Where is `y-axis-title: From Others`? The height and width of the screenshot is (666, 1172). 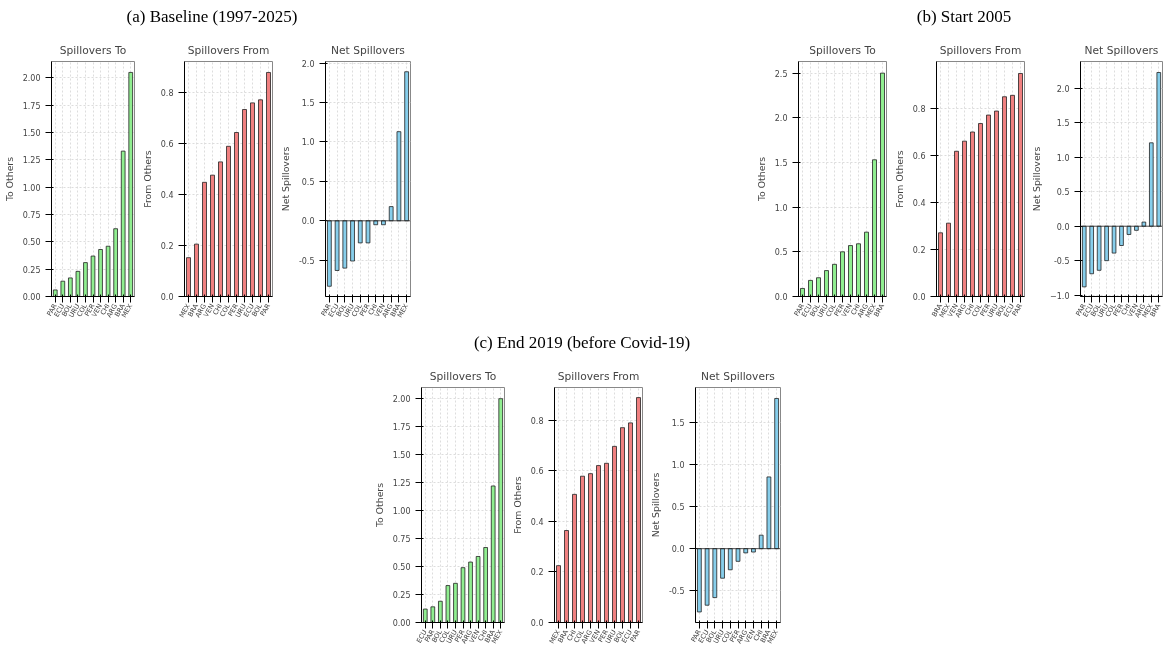 y-axis-title: From Others is located at coordinates (517, 505).